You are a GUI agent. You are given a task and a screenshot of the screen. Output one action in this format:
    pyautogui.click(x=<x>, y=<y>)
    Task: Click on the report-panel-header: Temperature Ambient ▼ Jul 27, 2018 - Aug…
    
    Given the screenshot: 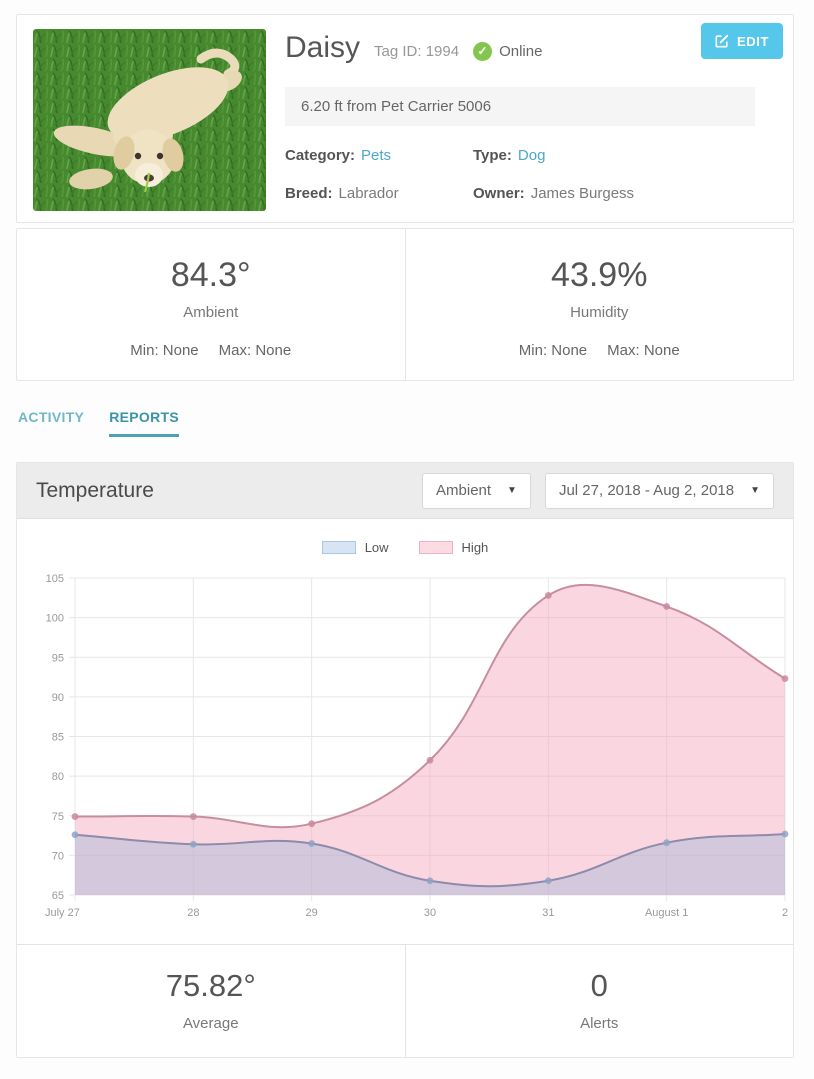 What is the action you would take?
    pyautogui.click(x=405, y=491)
    